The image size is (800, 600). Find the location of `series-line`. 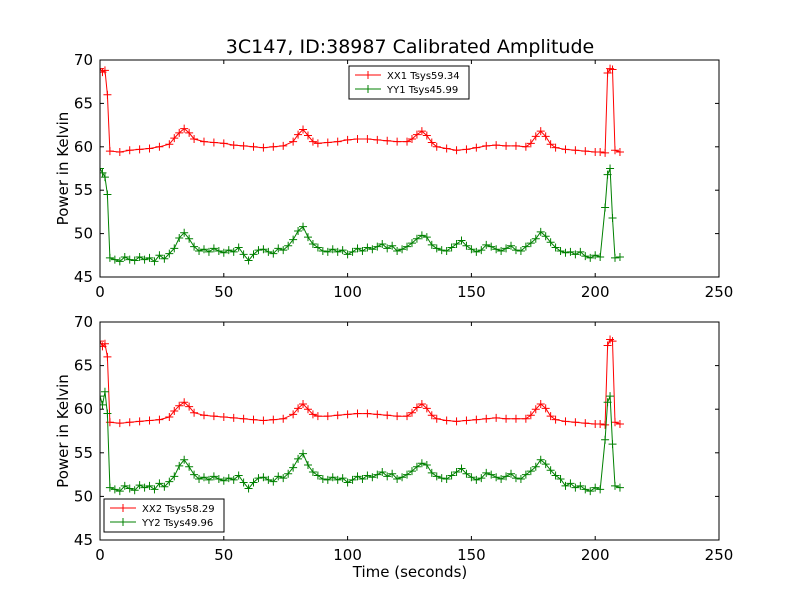

series-line is located at coordinates (360, 111).